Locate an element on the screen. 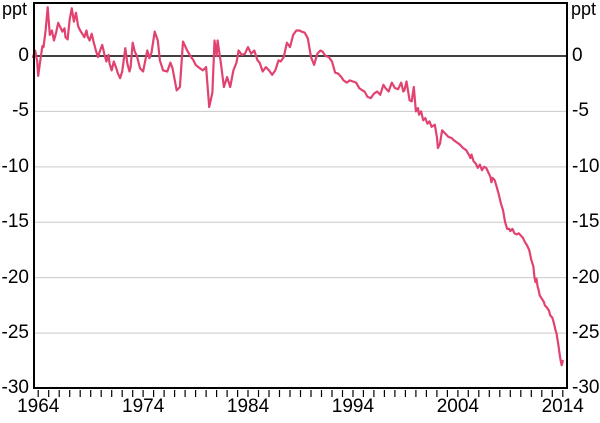 This screenshot has width=600, height=423. y-axis-unit-left: ppt is located at coordinates (15, 9).